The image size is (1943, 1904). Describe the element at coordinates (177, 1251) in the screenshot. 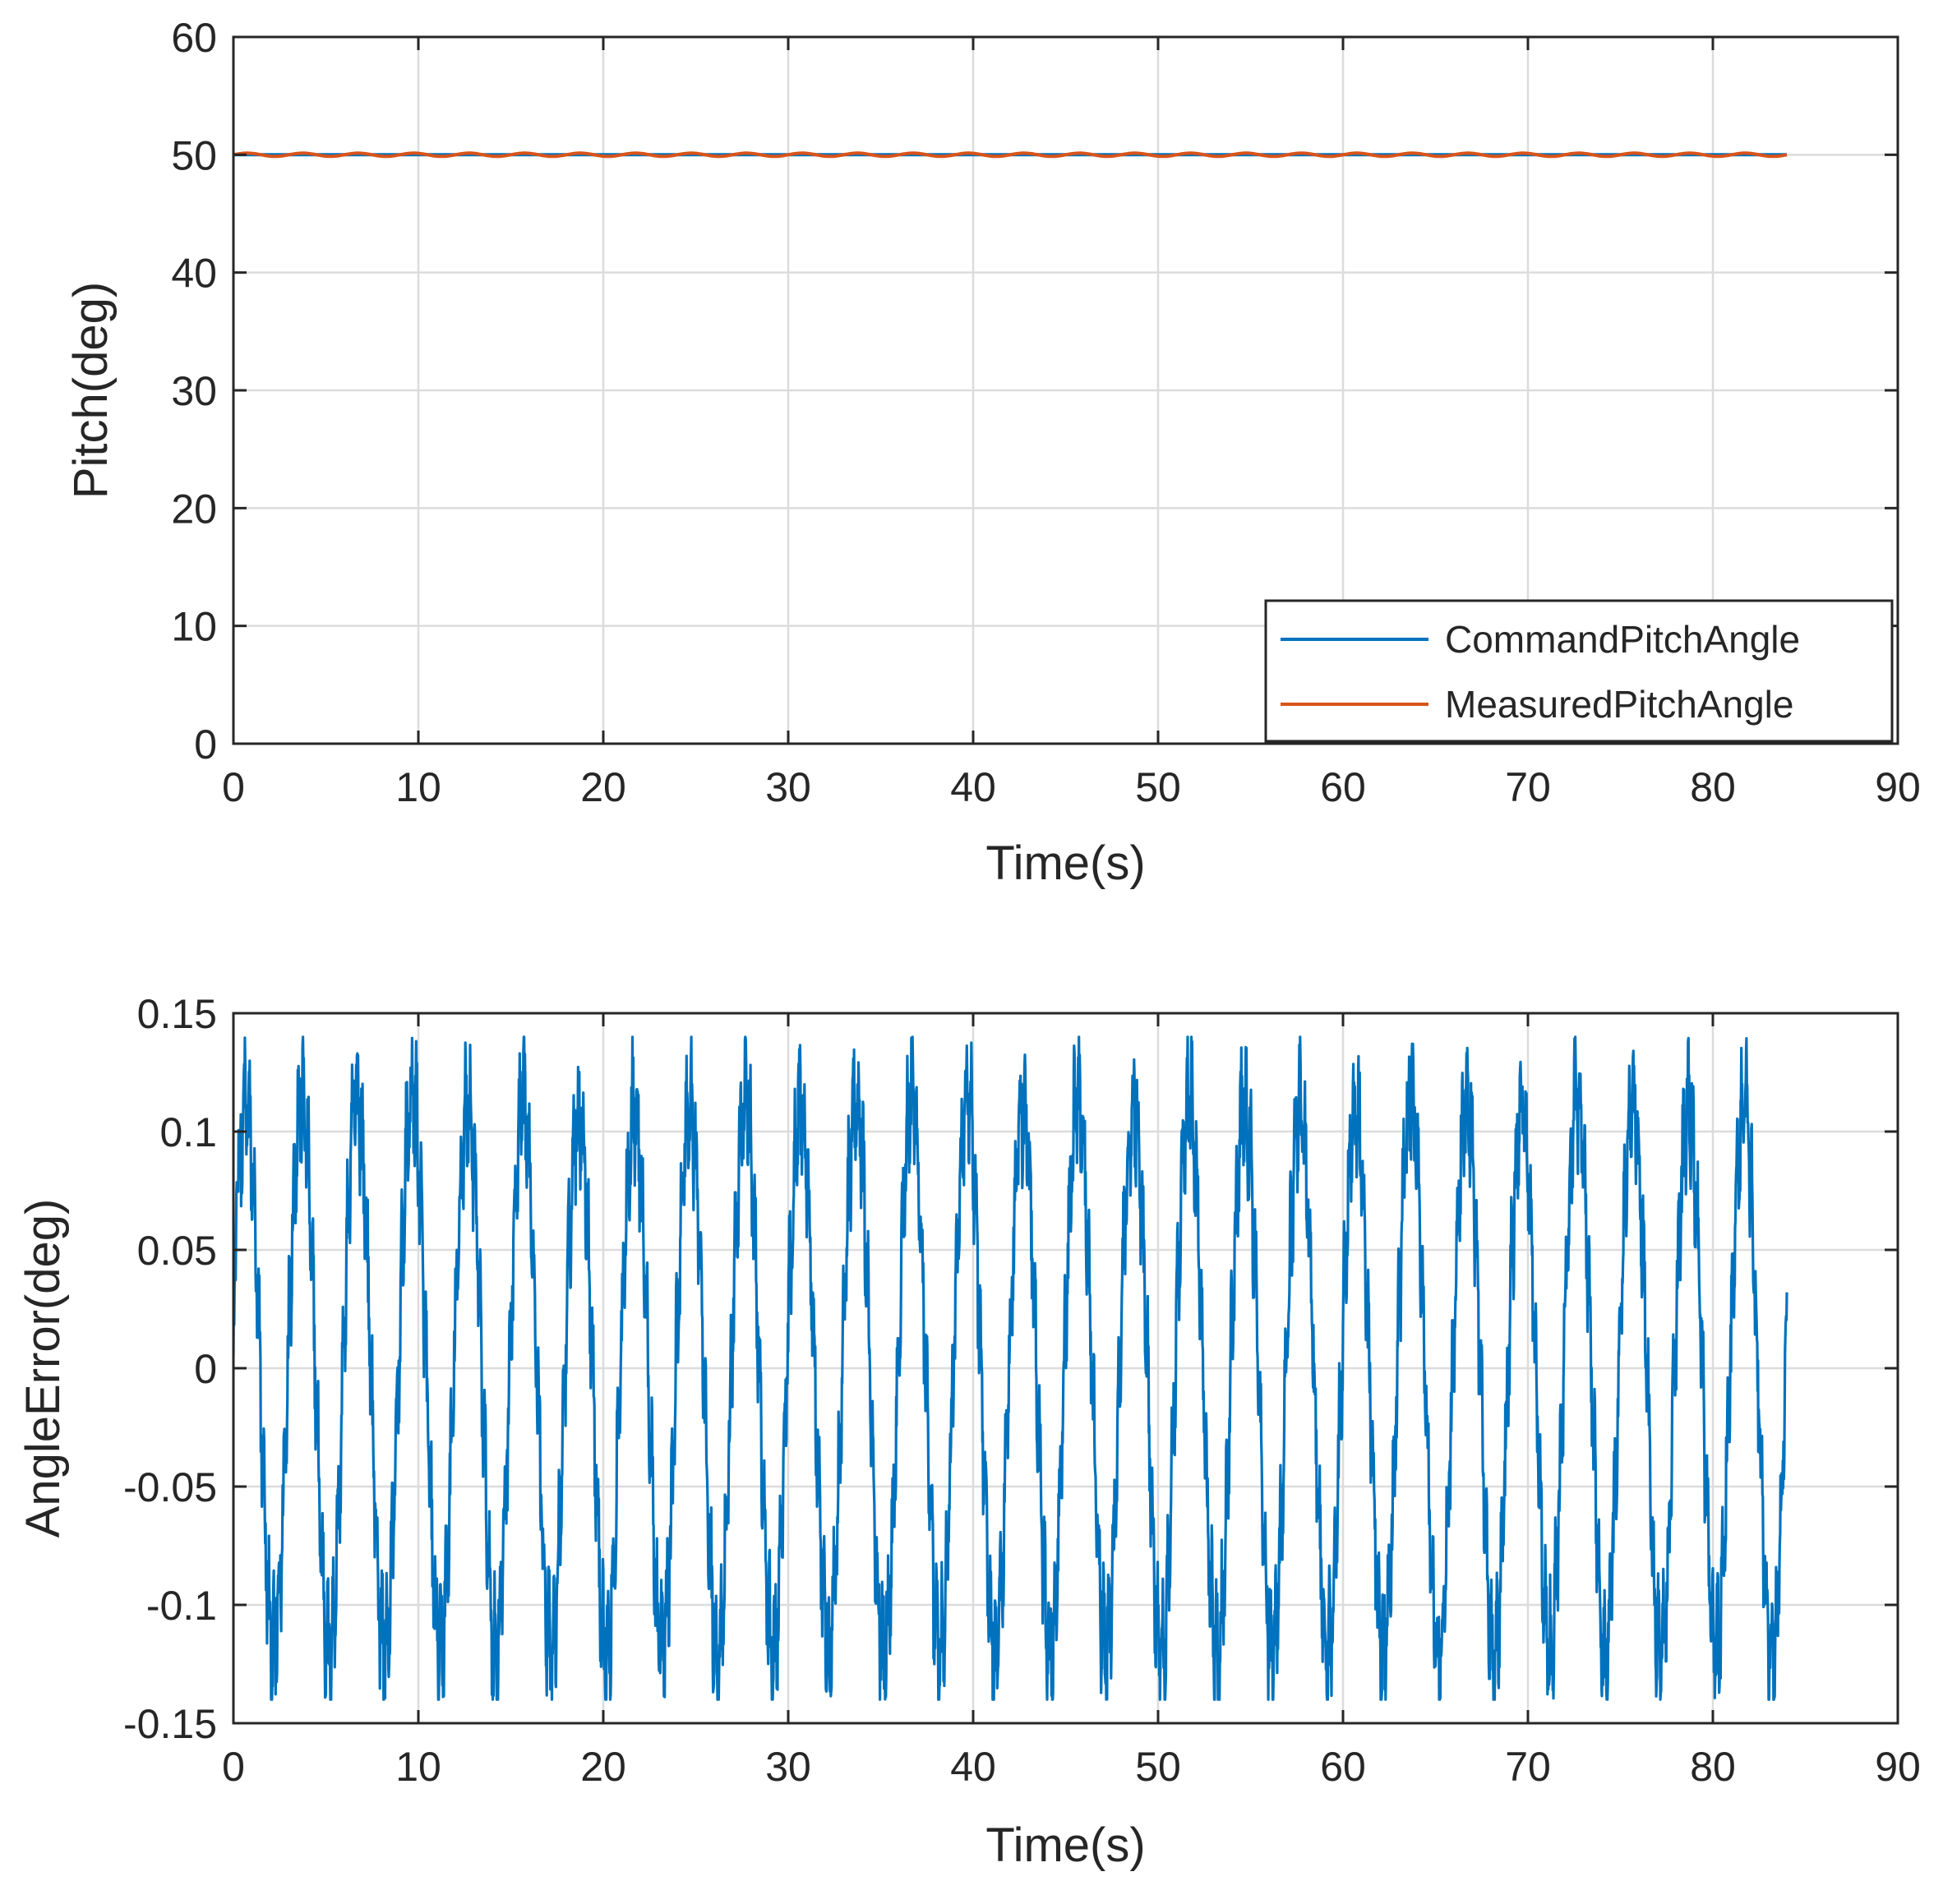

I see `y-tick-label: 0.05` at that location.